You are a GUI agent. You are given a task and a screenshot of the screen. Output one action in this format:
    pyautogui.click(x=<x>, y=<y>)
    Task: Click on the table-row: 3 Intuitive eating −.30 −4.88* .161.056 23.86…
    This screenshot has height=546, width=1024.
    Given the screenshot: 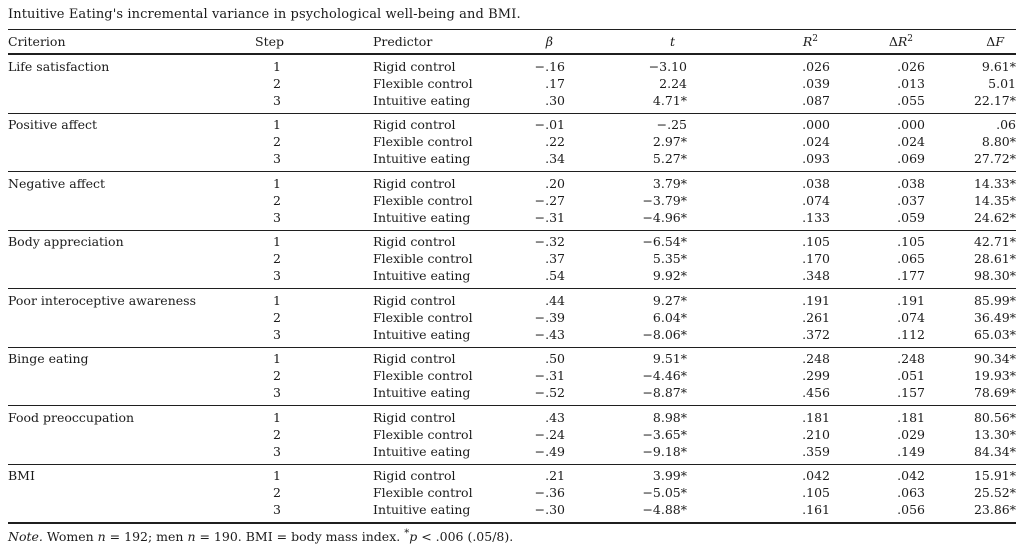 What is the action you would take?
    pyautogui.click(x=512, y=512)
    